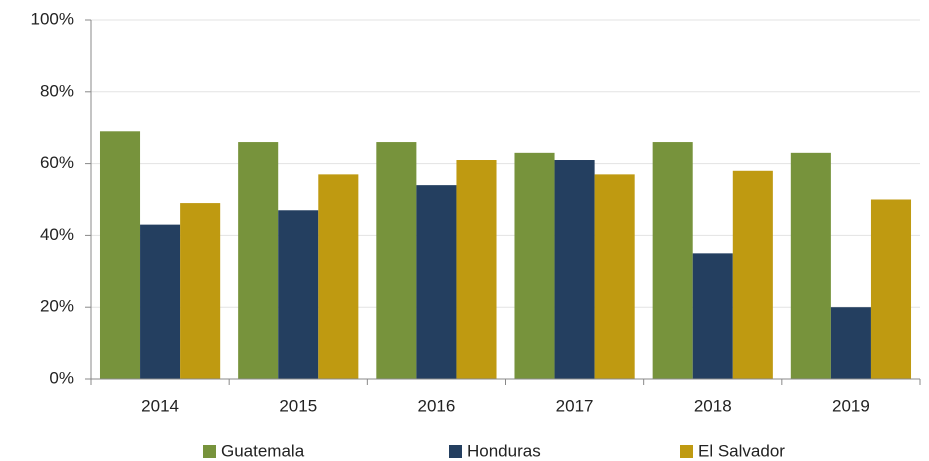 This screenshot has width=929, height=461. I want to click on legend-label: Guatemala, so click(263, 450).